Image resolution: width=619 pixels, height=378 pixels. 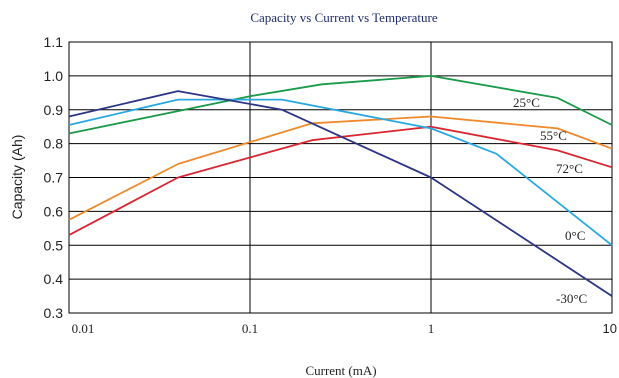 What do you see at coordinates (571, 298) in the screenshot?
I see `series-label: -30°C` at bounding box center [571, 298].